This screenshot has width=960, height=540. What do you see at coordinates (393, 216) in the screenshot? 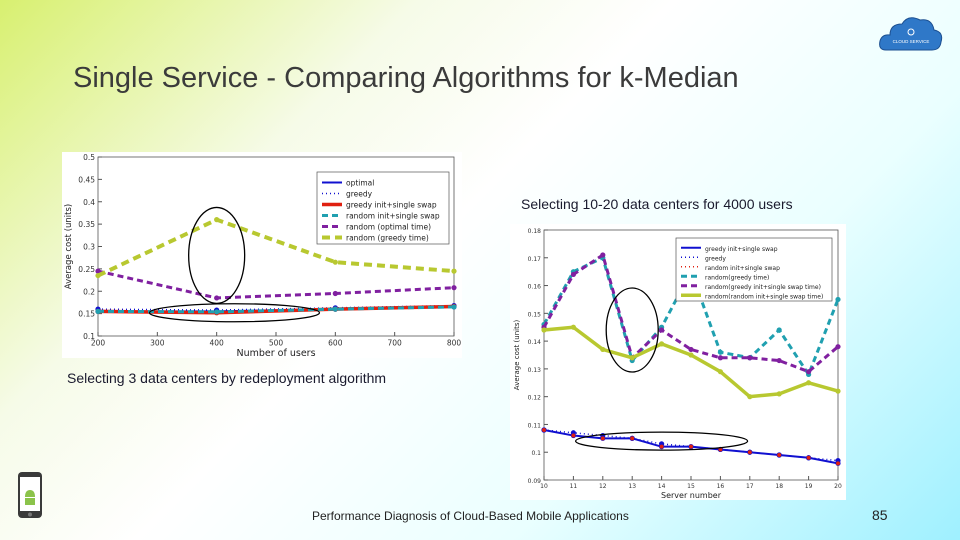
I see `legend-entry: random init+single swap` at bounding box center [393, 216].